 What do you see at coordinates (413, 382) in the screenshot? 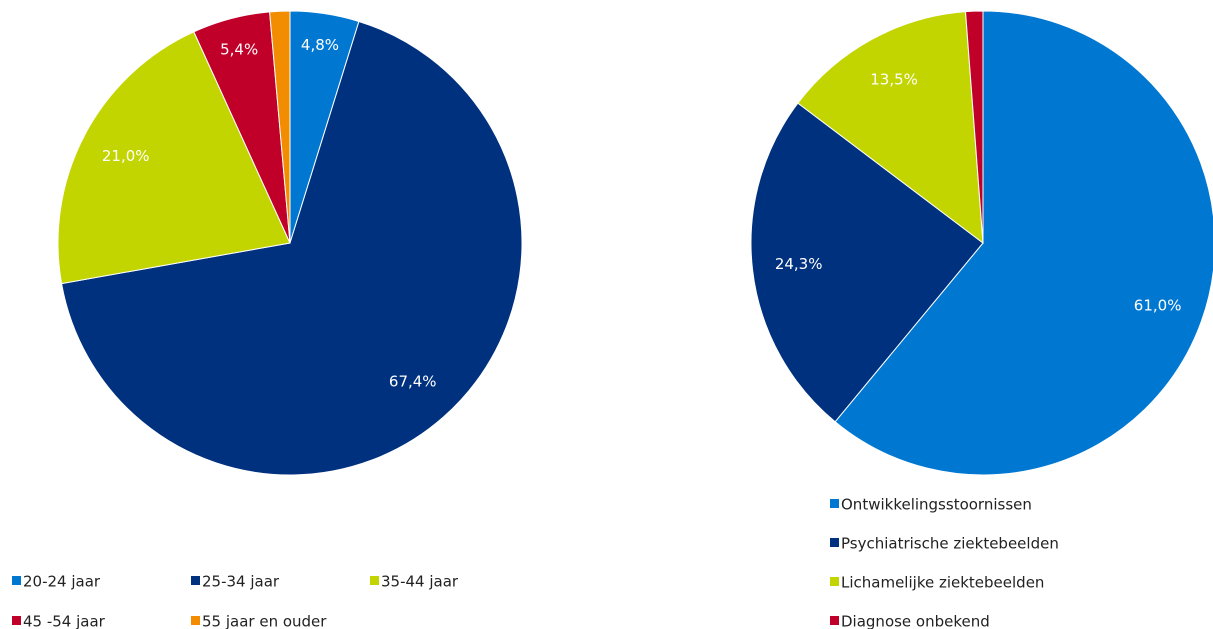
I see `data-label: 67,4%` at bounding box center [413, 382].